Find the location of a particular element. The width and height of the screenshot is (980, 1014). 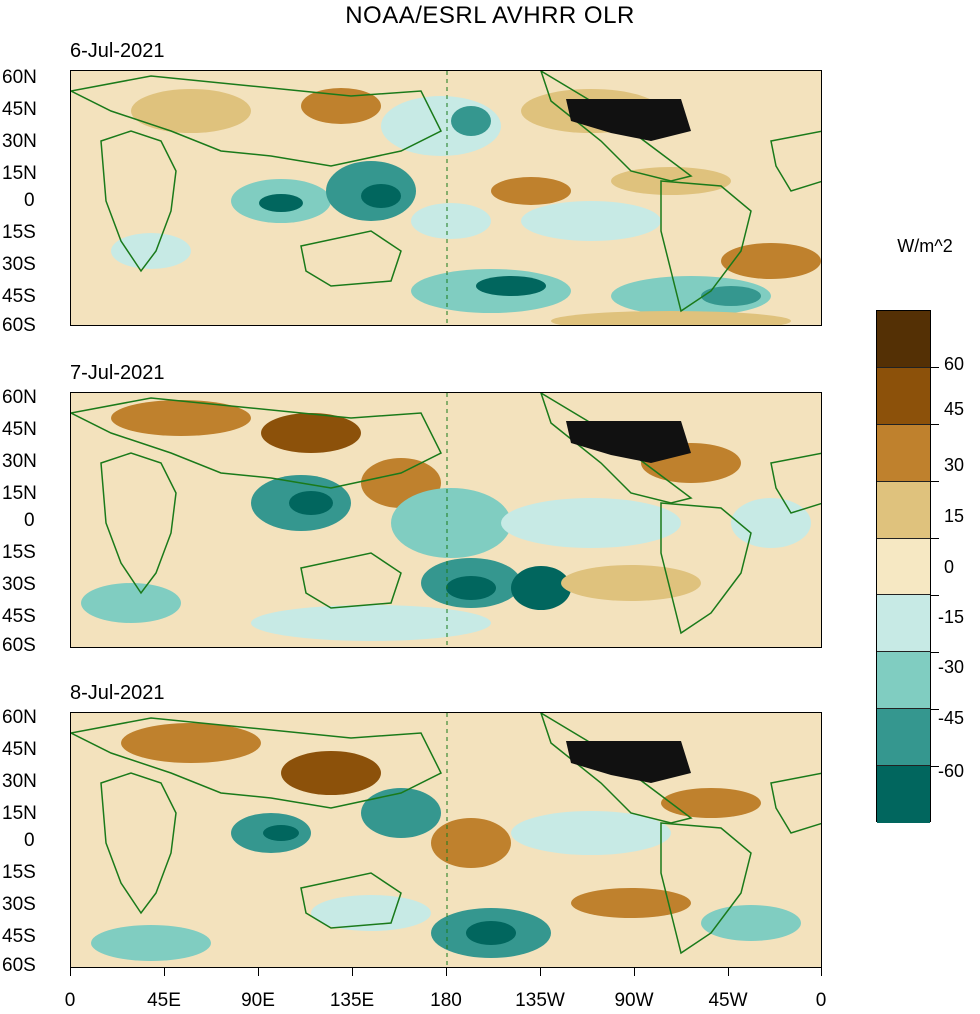

lon-label: 135W is located at coordinates (540, 1000).